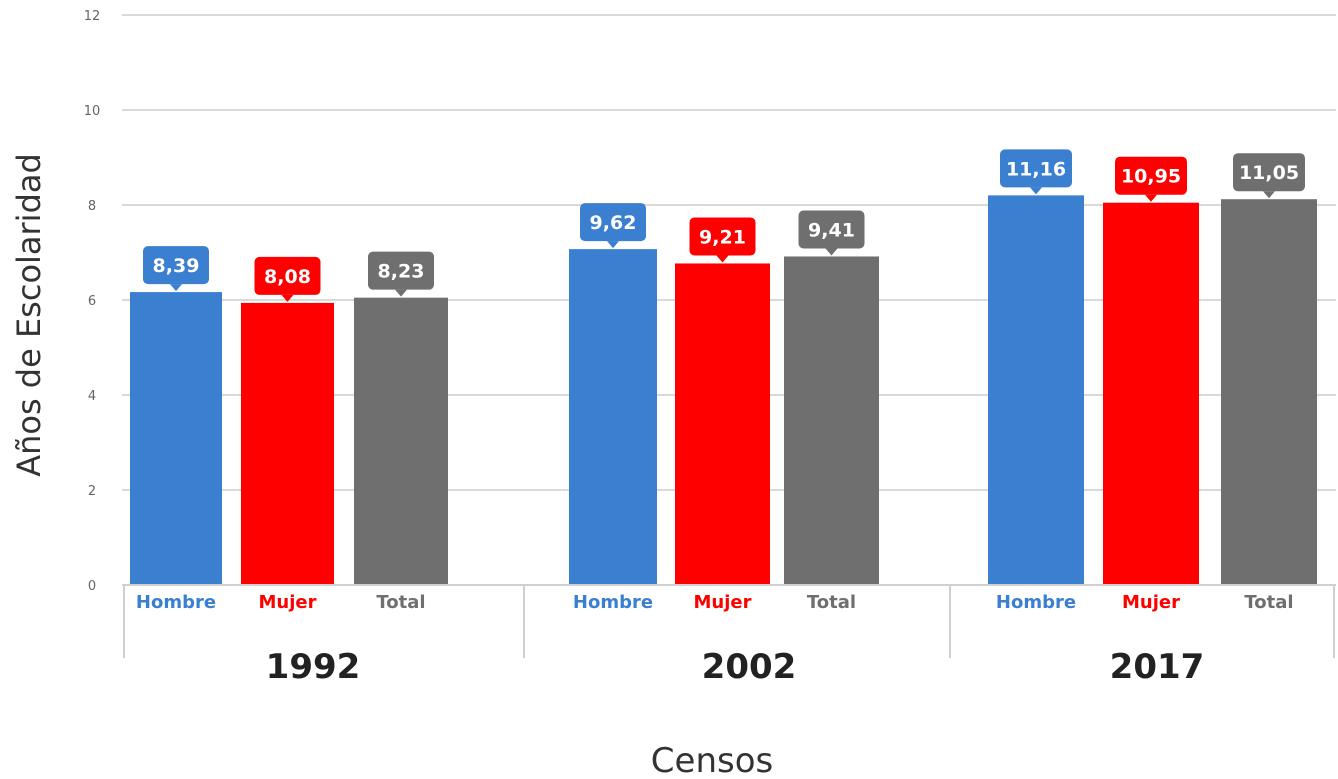  I want to click on data-label-text: 11,05, so click(1269, 173).